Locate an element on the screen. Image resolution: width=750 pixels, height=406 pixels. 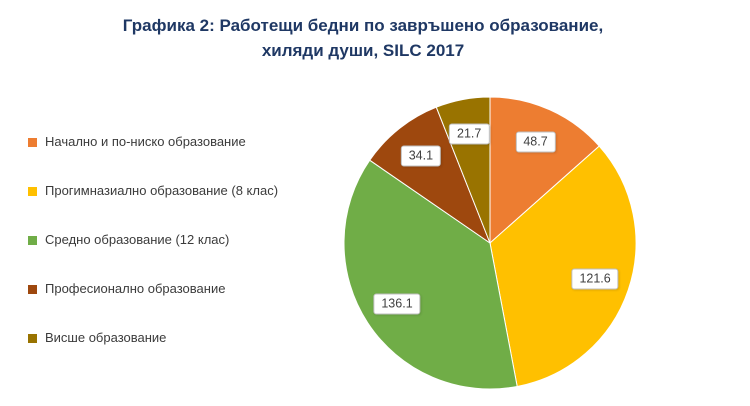
legend-label: Професионално образование is located at coordinates (135, 288).